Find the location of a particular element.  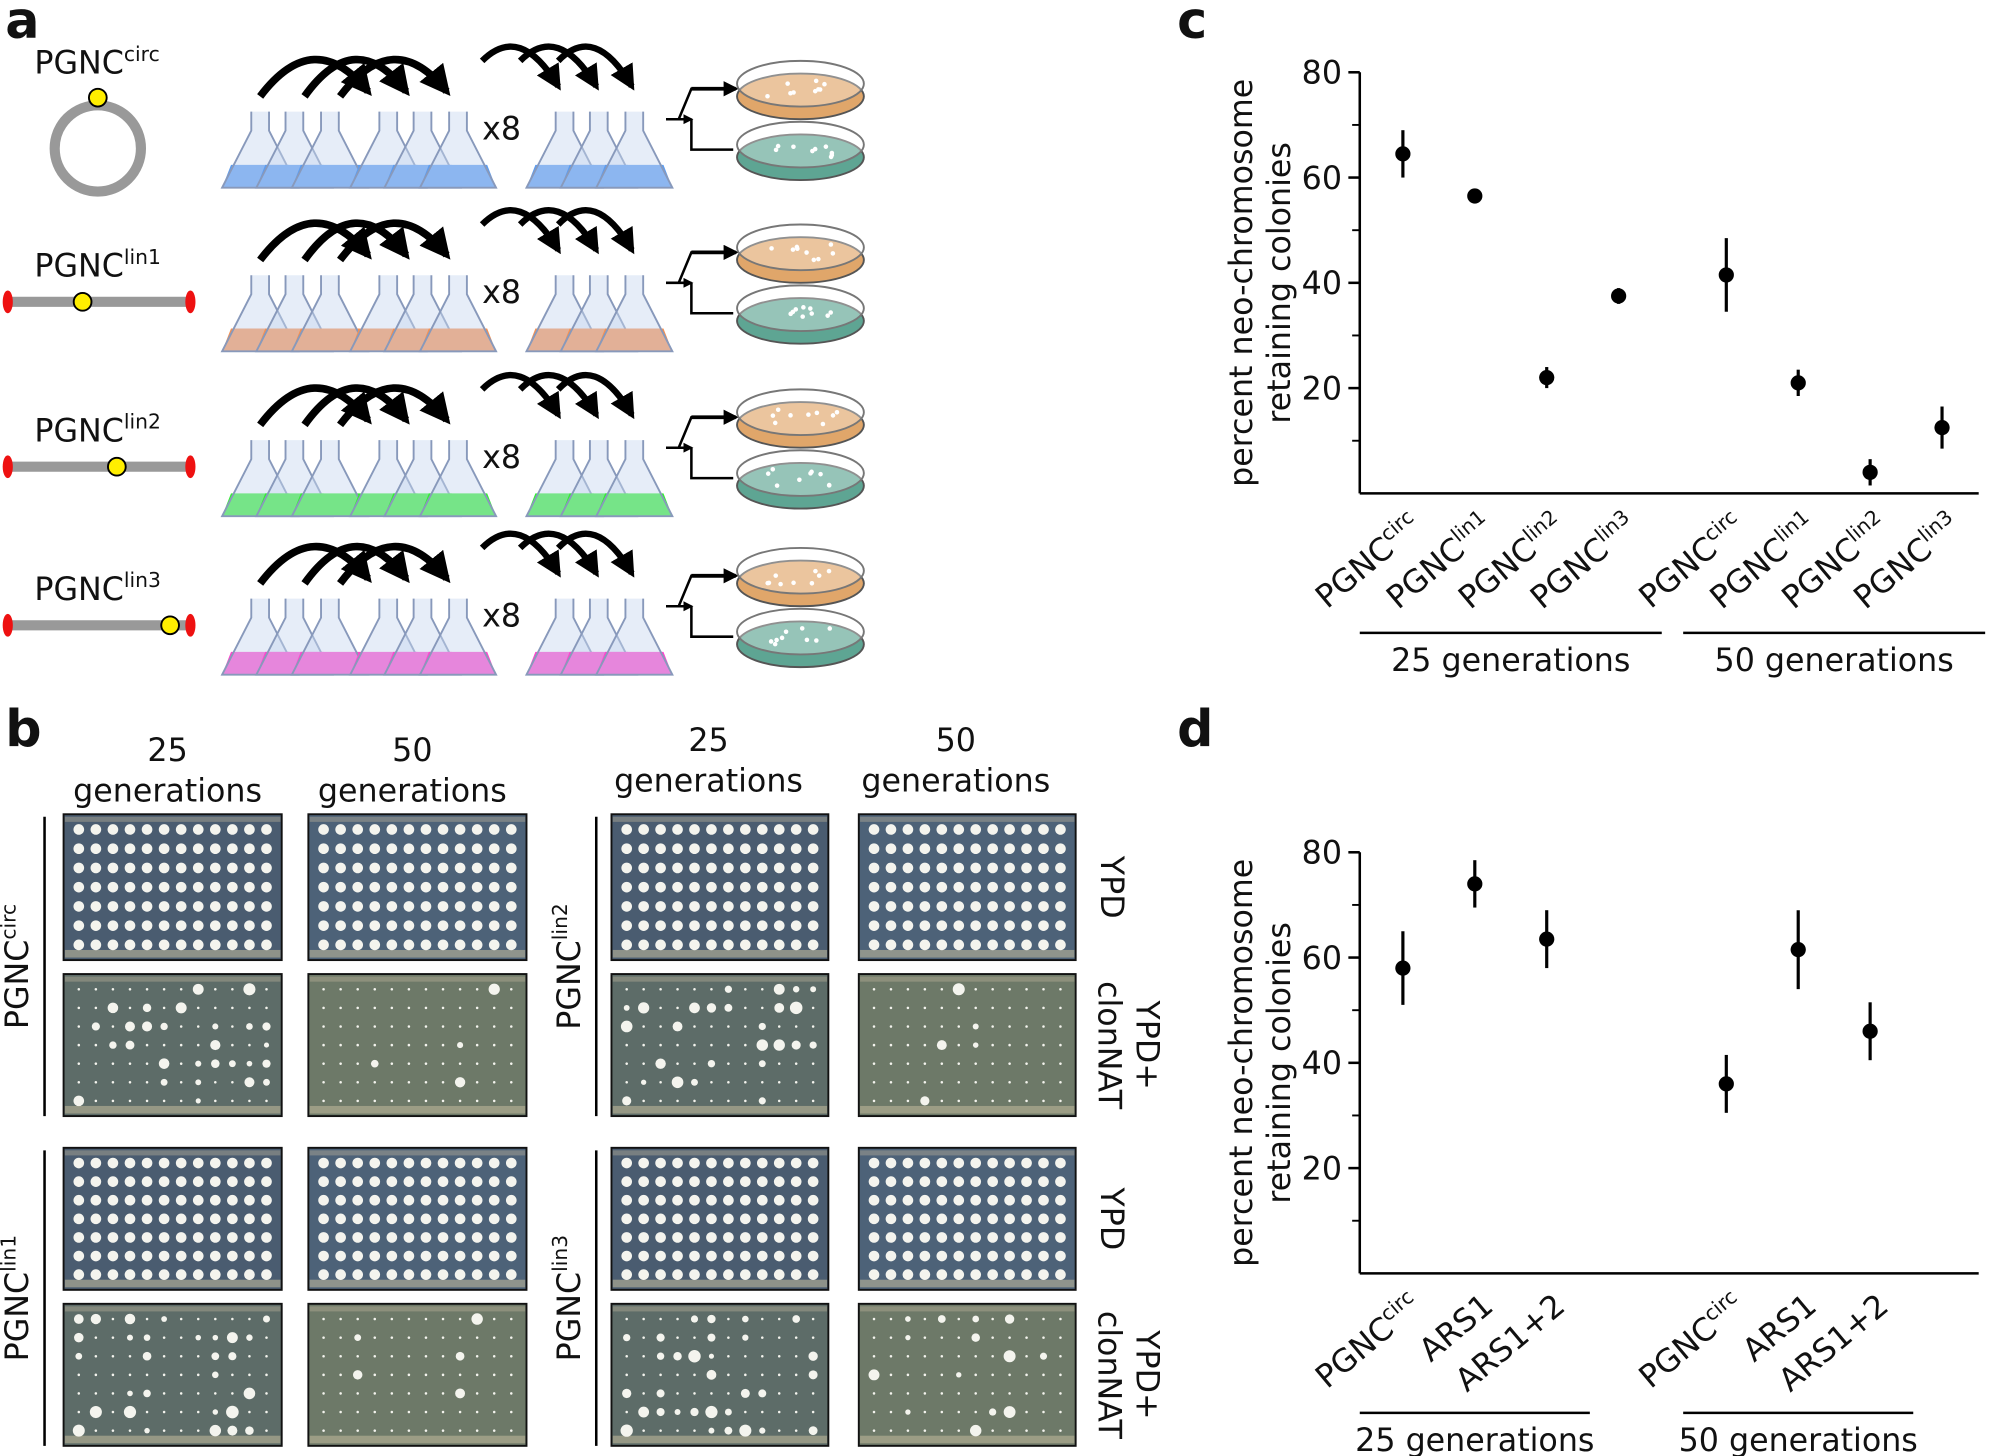

plate-photo is located at coordinates (172, 1045).